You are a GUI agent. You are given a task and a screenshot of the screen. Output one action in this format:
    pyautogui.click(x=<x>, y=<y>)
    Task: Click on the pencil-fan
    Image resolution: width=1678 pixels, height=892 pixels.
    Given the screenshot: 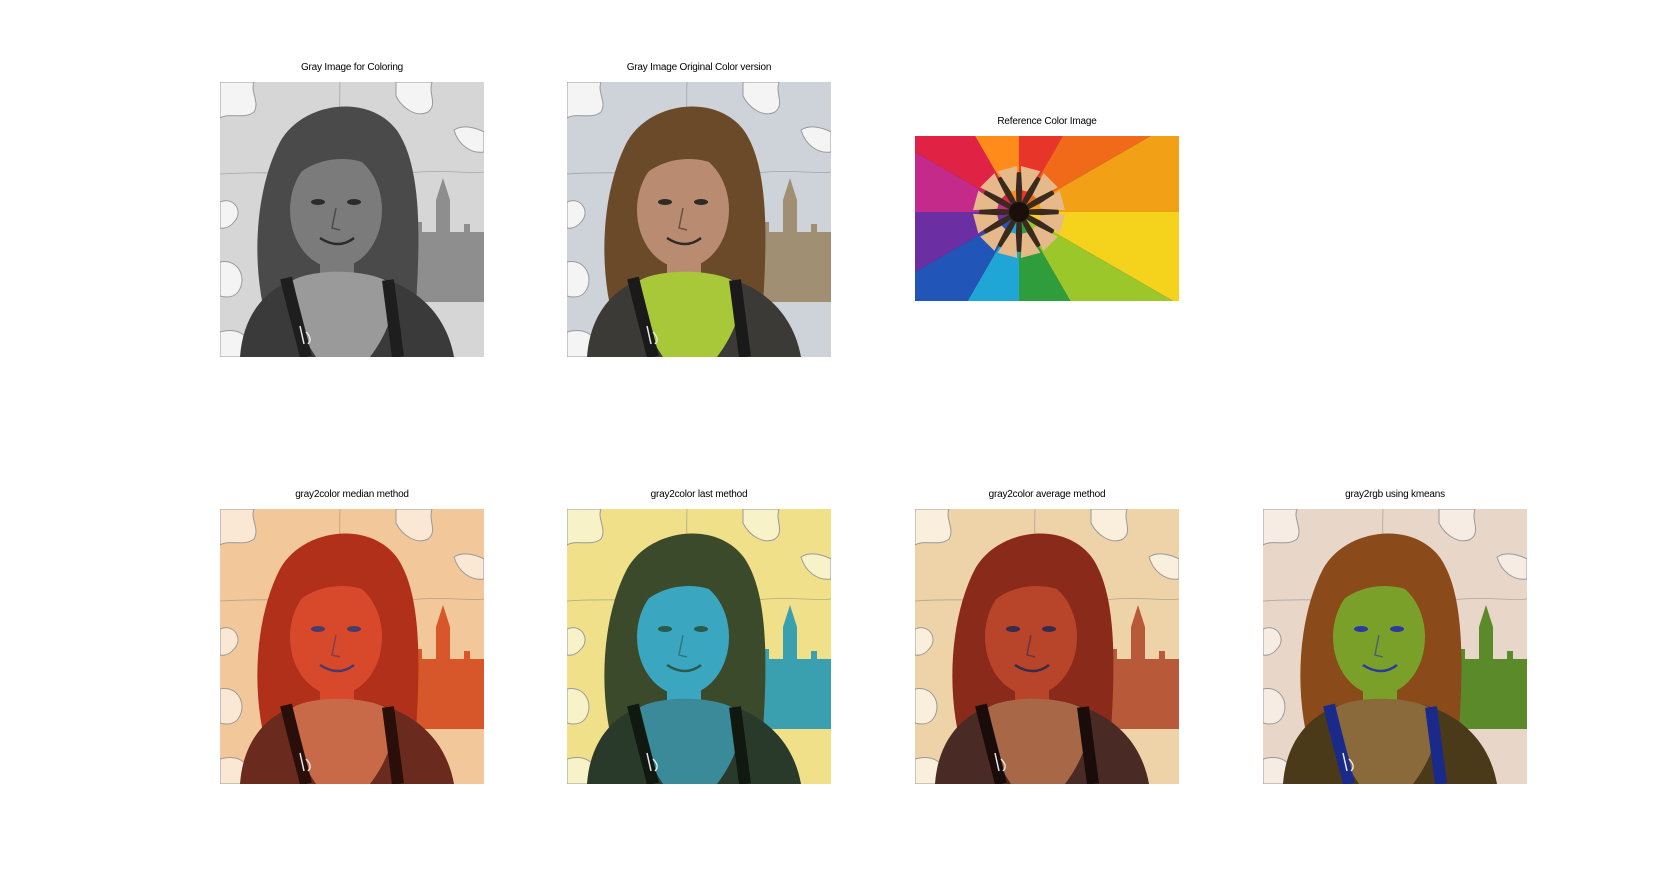 What is the action you would take?
    pyautogui.click(x=1047, y=218)
    